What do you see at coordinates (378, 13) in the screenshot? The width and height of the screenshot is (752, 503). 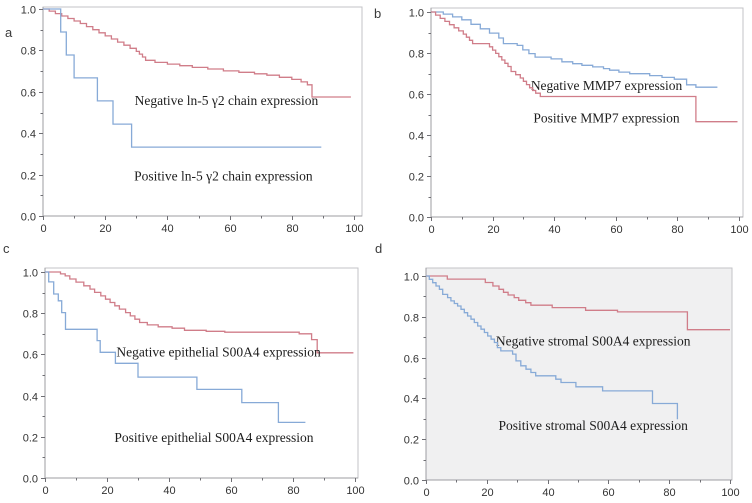 I see `panel-label-b: b` at bounding box center [378, 13].